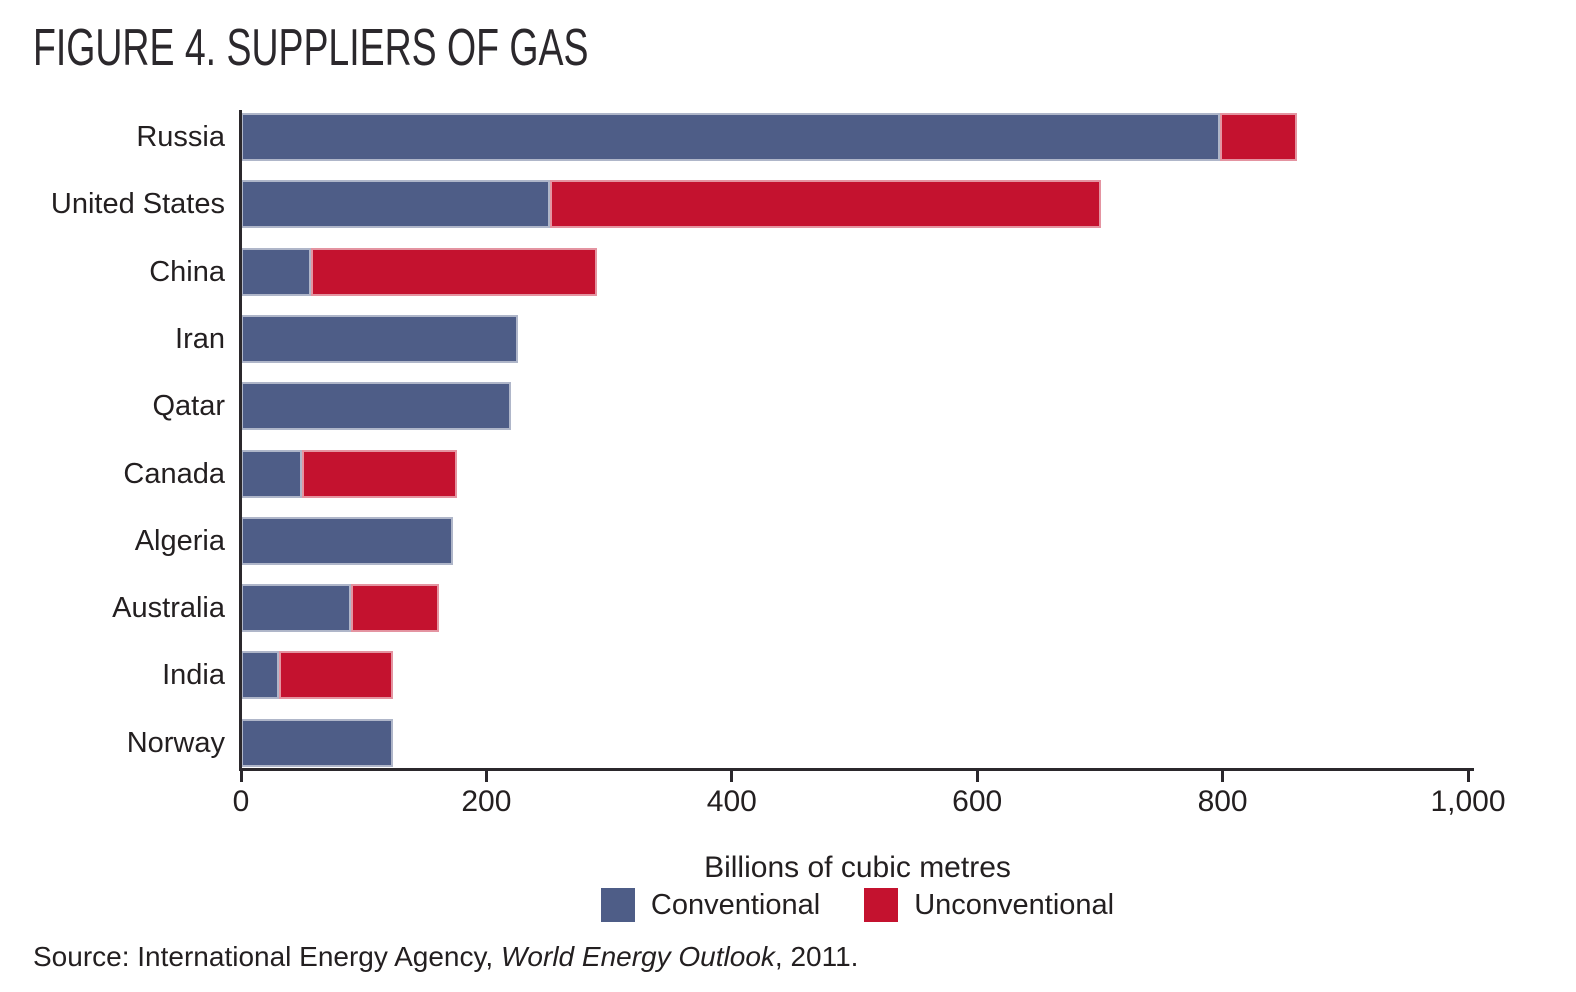 This screenshot has height=992, width=1576. Describe the element at coordinates (175, 742) in the screenshot. I see `category-label: Norway` at that location.